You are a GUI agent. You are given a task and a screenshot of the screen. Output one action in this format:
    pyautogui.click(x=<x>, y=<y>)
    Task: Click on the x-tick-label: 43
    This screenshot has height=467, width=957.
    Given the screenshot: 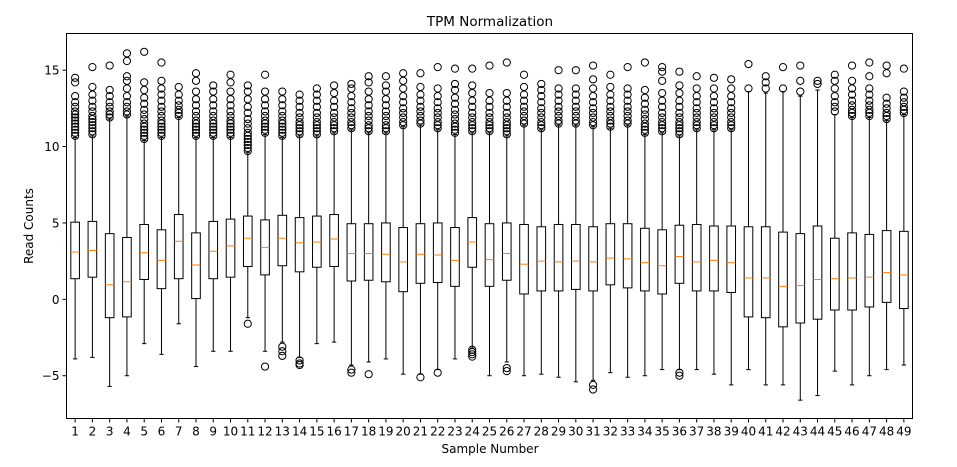 What is the action you would take?
    pyautogui.click(x=800, y=432)
    